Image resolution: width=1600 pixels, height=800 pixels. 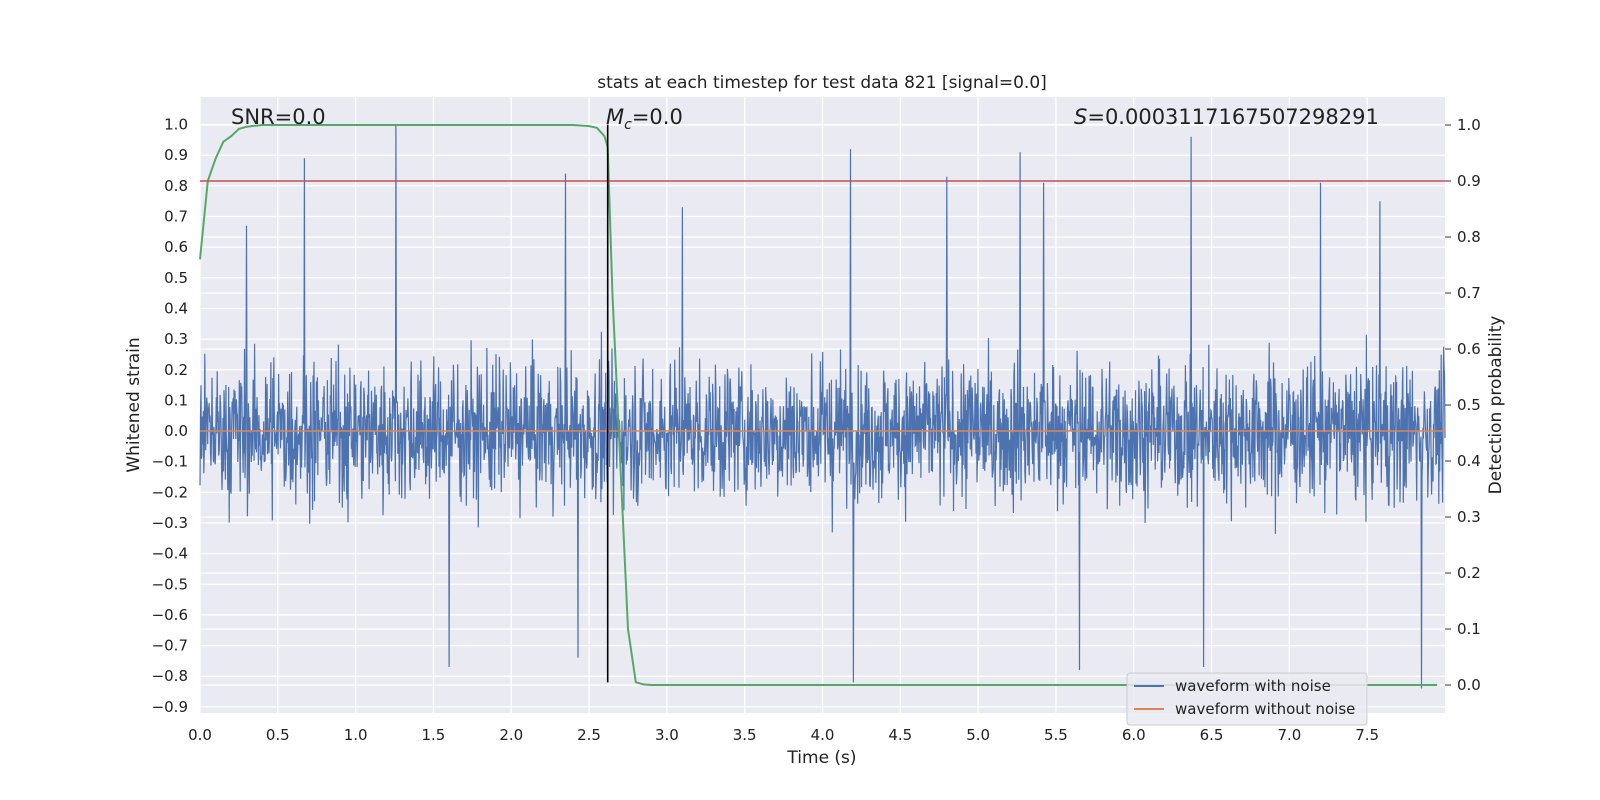 What do you see at coordinates (278, 735) in the screenshot?
I see `x-tick-label: 0.5` at bounding box center [278, 735].